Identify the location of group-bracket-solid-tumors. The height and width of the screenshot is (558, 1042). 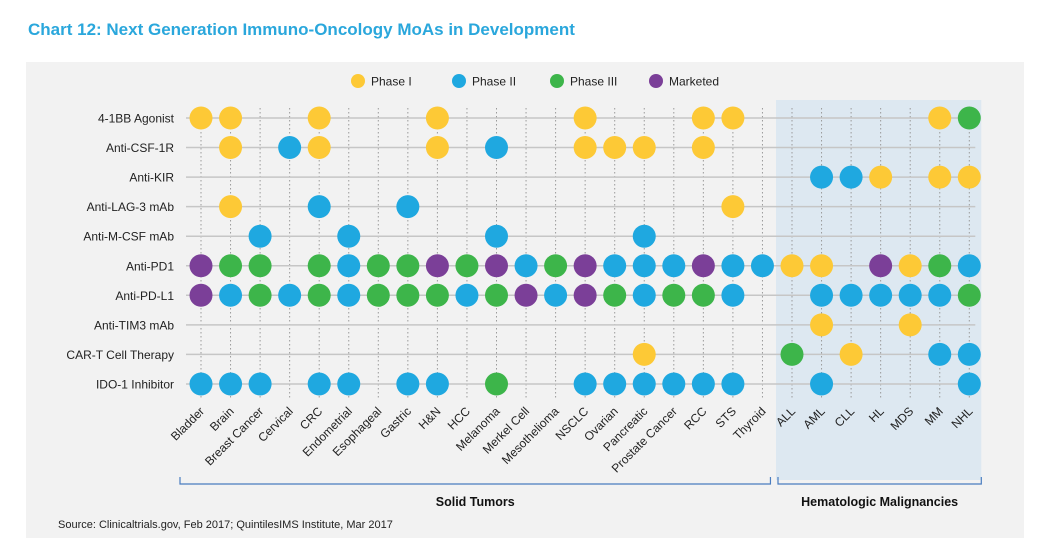
(475, 481).